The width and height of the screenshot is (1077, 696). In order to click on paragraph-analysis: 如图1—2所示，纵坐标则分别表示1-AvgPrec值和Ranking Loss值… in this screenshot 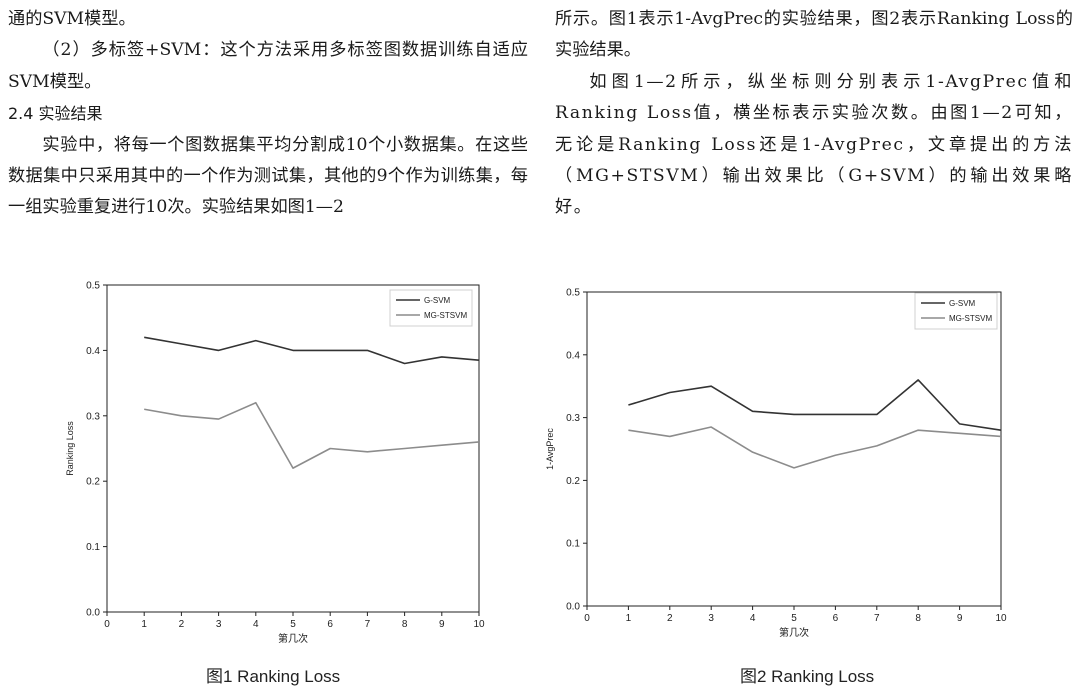, I will do `click(814, 144)`.